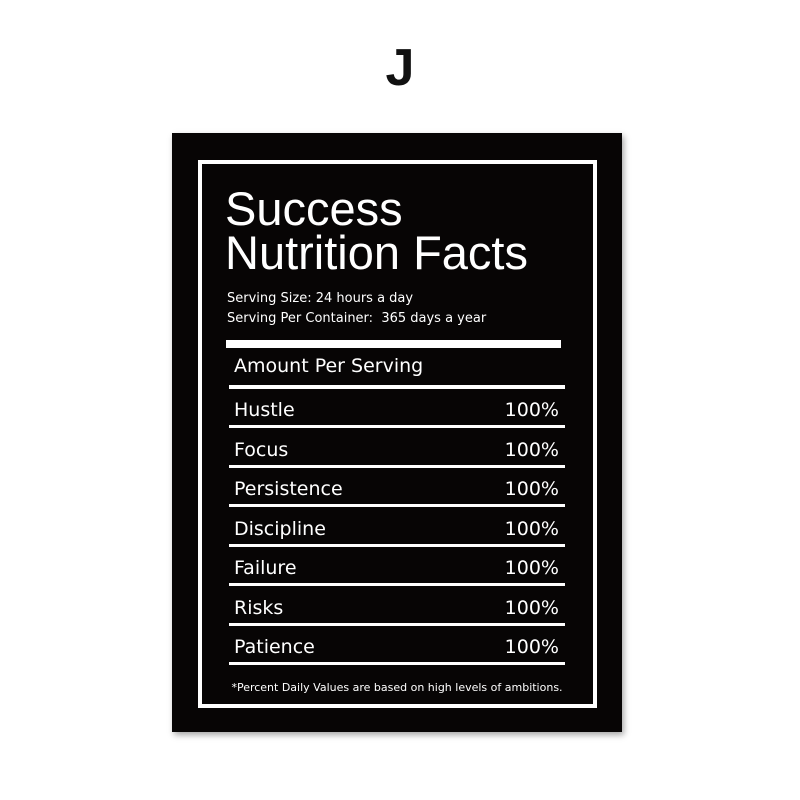 The width and height of the screenshot is (800, 800). I want to click on poster-title: Success Nutrition Facts, so click(376, 230).